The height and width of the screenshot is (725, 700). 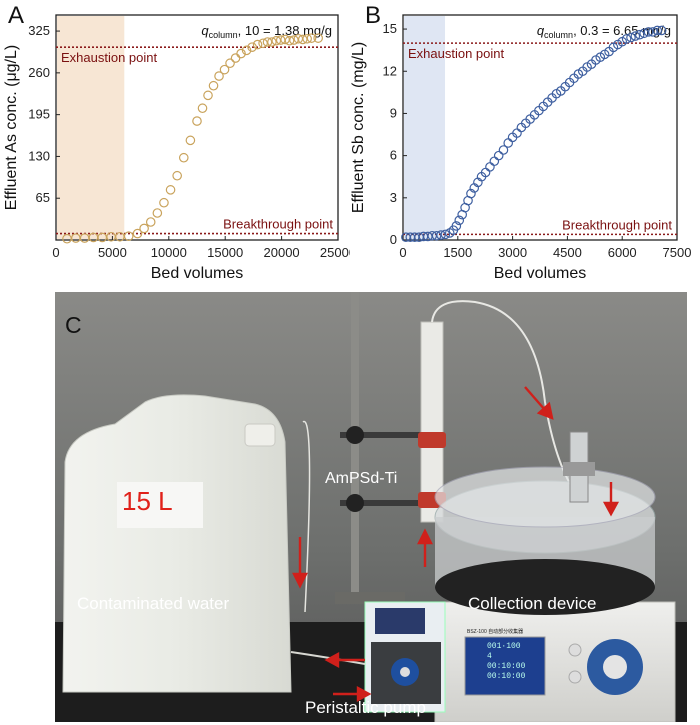 What do you see at coordinates (197, 273) in the screenshot?
I see `x-axis-label: Bed volumes` at bounding box center [197, 273].